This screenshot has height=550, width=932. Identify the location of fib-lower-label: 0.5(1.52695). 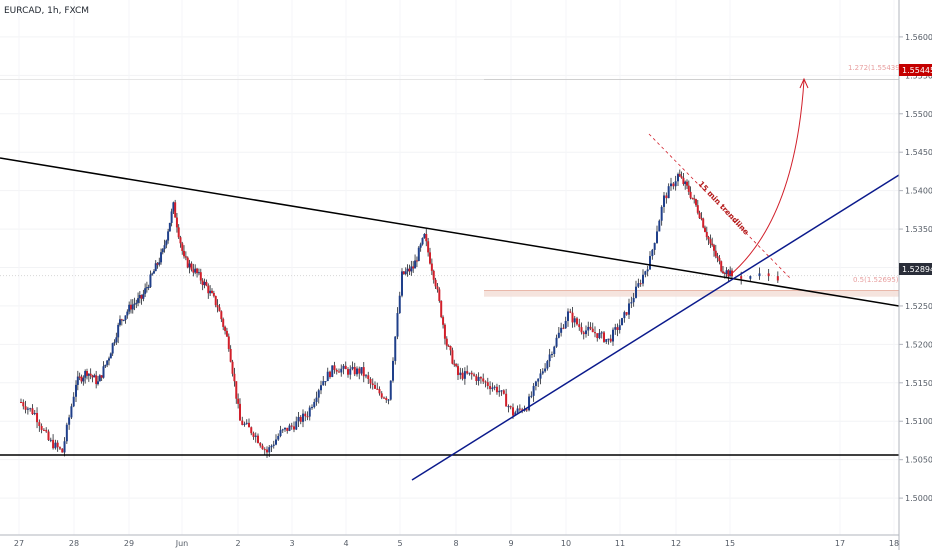
(876, 280).